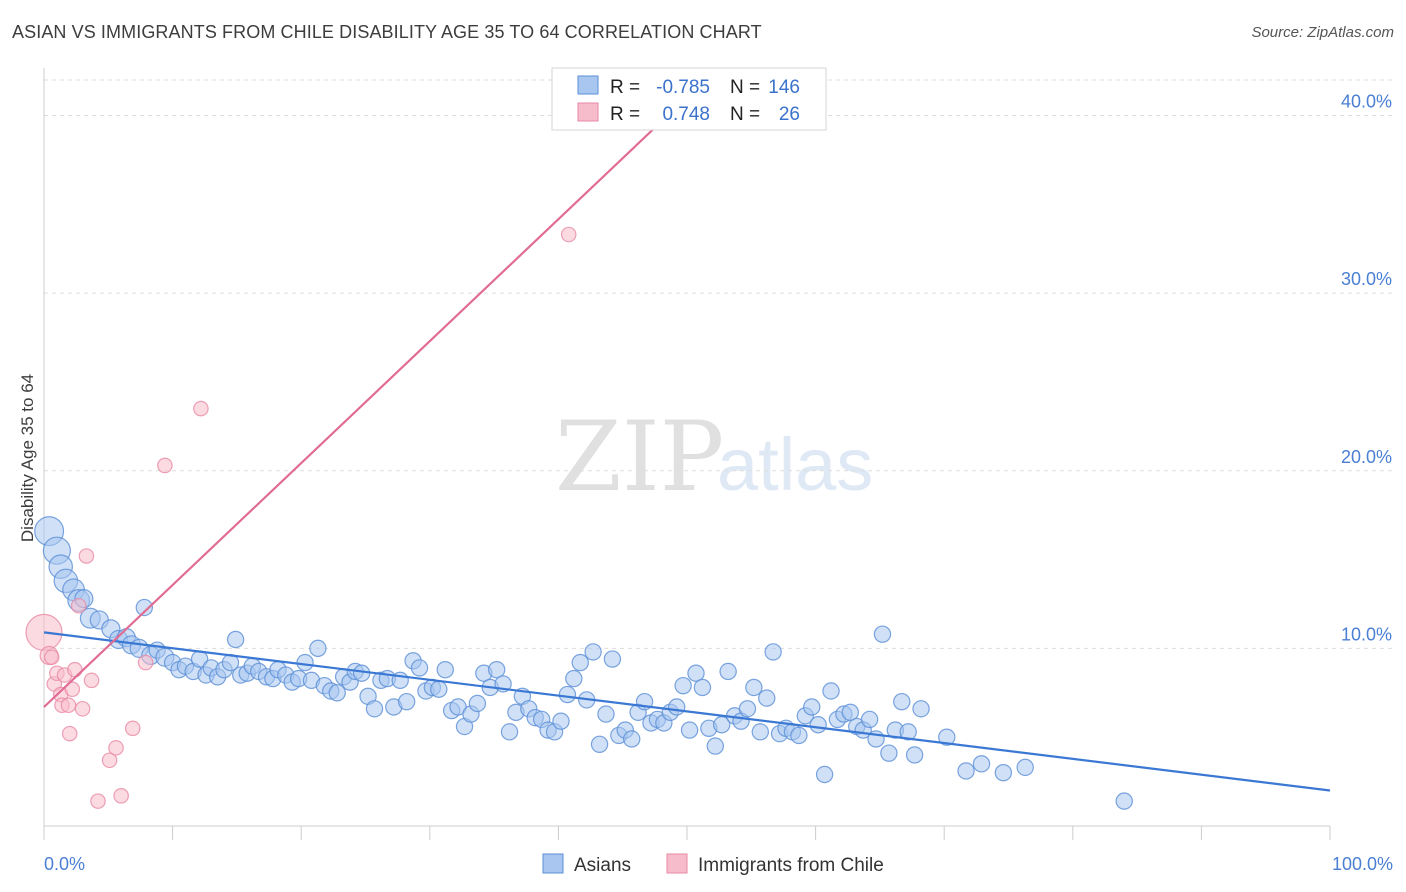 This screenshot has height=892, width=1406. Describe the element at coordinates (1362, 864) in the screenshot. I see `x-tick-label-100: 100.0%` at that location.